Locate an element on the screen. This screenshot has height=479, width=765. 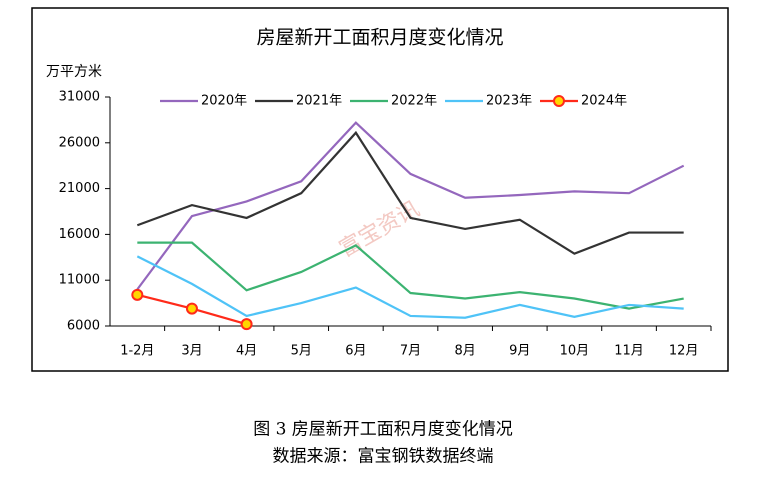
x-tick-label: 10月 is located at coordinates (575, 351).